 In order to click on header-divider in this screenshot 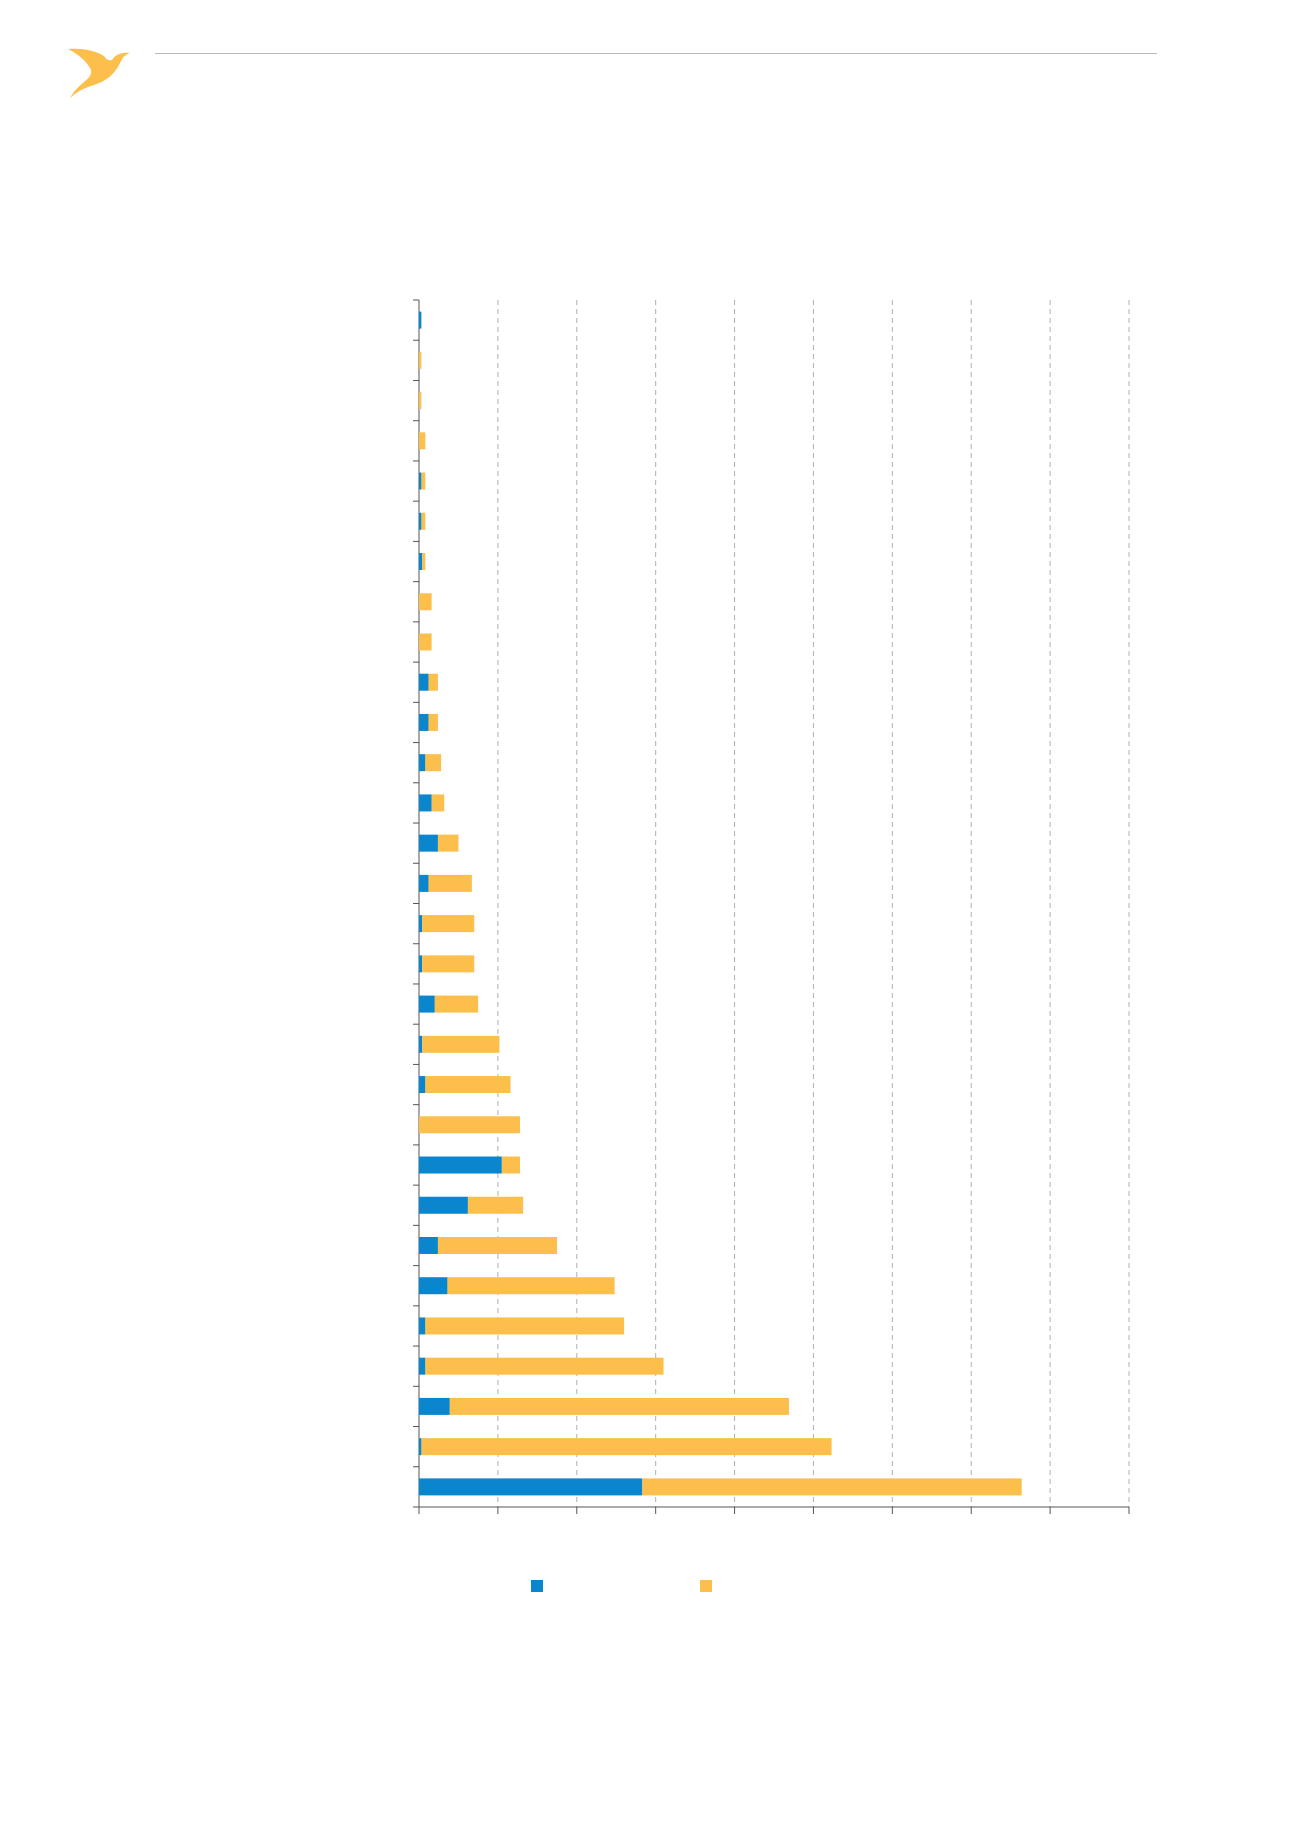, I will do `click(656, 53)`.